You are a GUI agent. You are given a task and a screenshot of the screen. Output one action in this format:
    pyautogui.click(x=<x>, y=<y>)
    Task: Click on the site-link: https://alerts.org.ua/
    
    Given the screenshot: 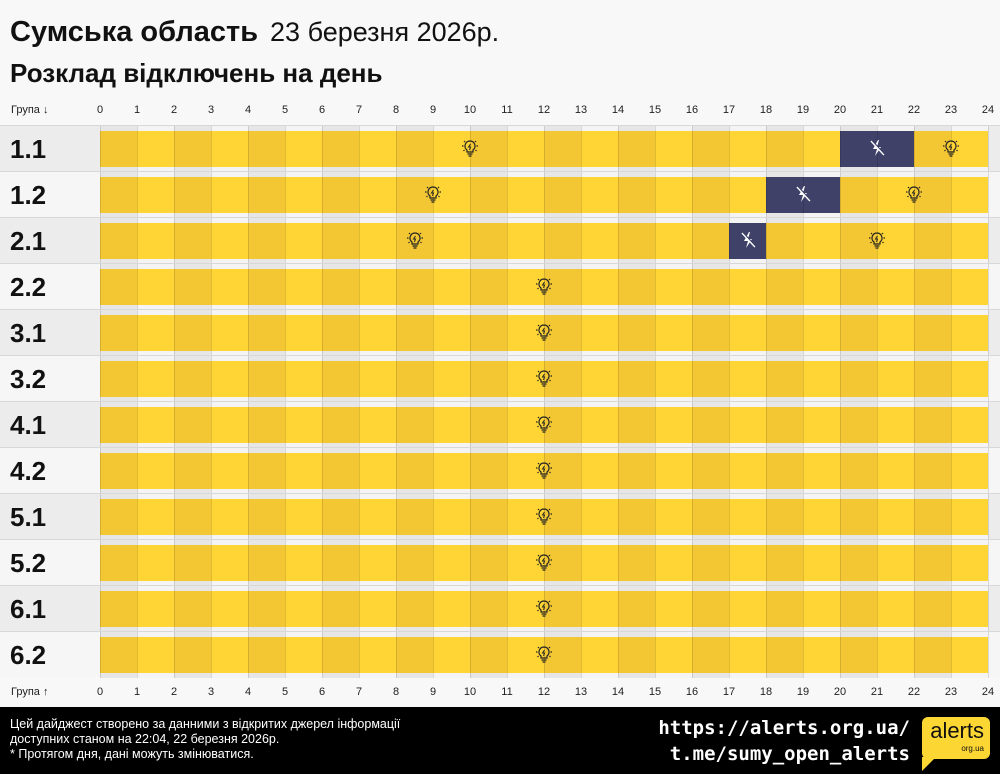 What is the action you would take?
    pyautogui.click(x=784, y=728)
    